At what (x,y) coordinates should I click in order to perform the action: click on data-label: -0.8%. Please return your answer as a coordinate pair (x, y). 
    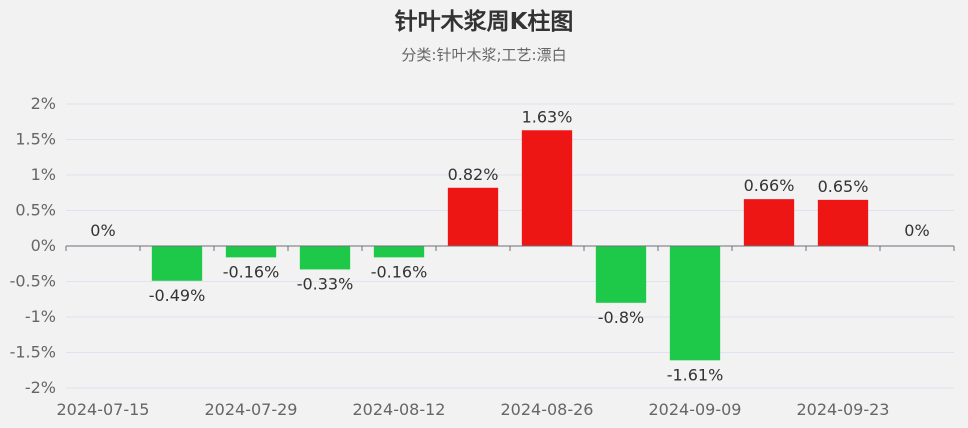
    Looking at the image, I should click on (621, 317).